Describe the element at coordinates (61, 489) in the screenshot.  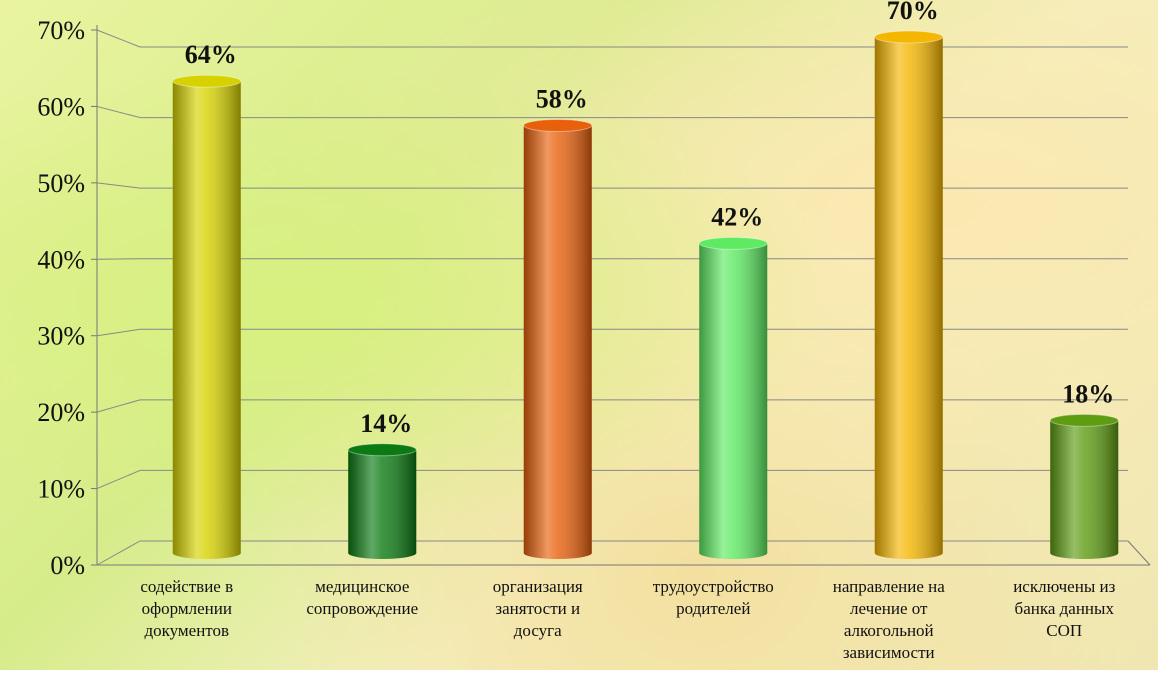
I see `y-tick-label: 10%` at that location.